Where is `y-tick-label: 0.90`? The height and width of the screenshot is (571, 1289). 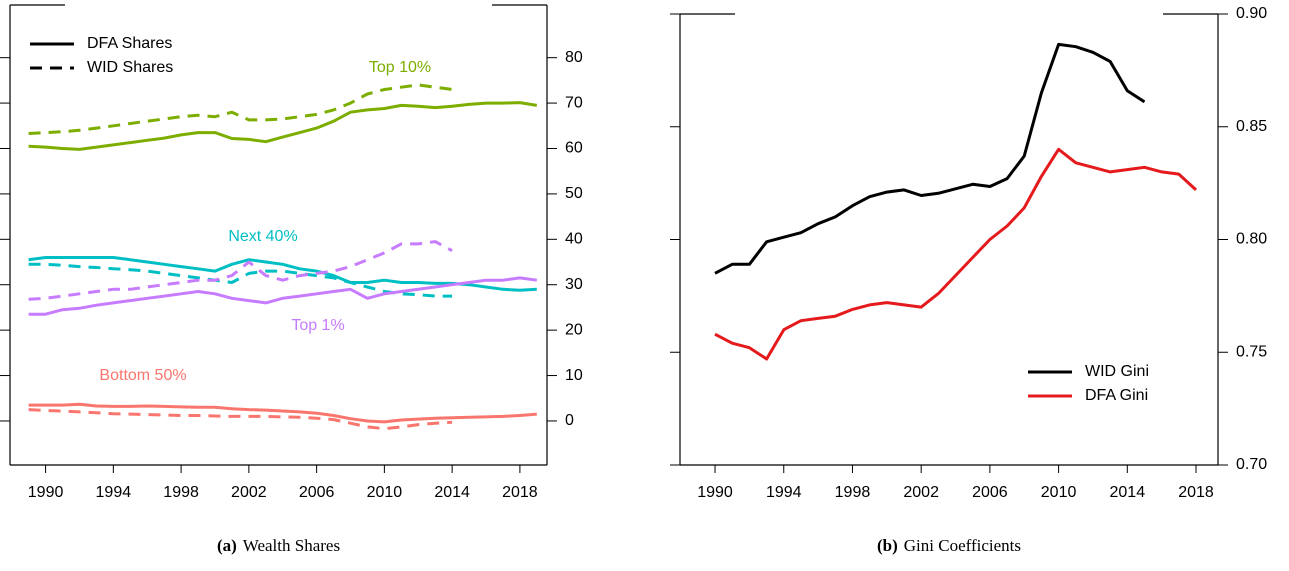
y-tick-label: 0.90 is located at coordinates (1251, 13).